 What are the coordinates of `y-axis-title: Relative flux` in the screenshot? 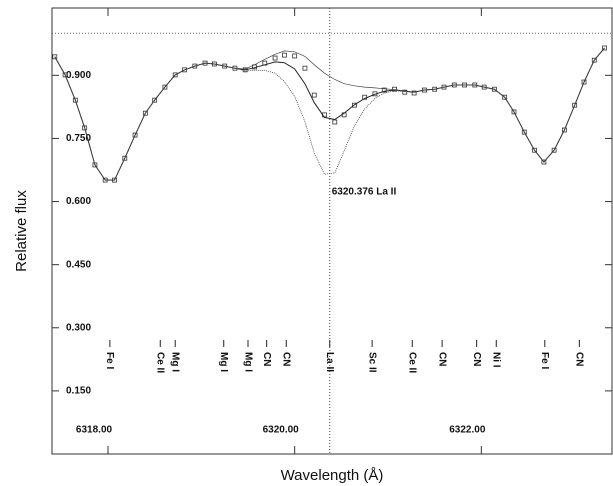 It's located at (21, 231).